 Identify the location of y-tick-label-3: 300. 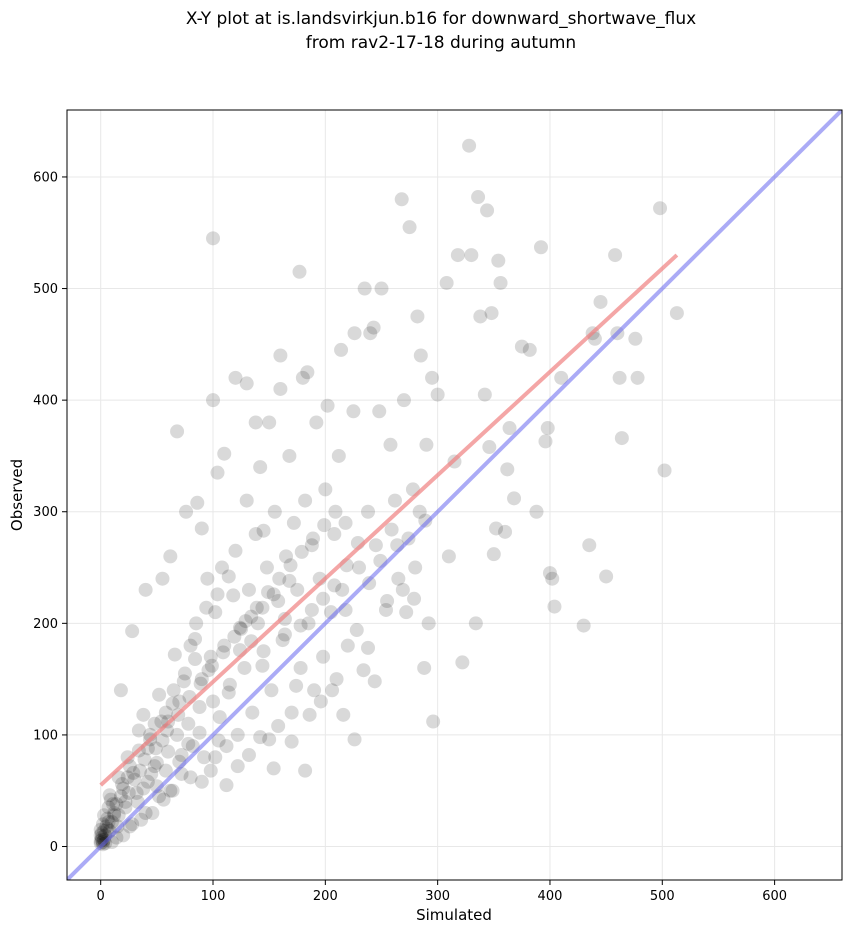
(45, 512).